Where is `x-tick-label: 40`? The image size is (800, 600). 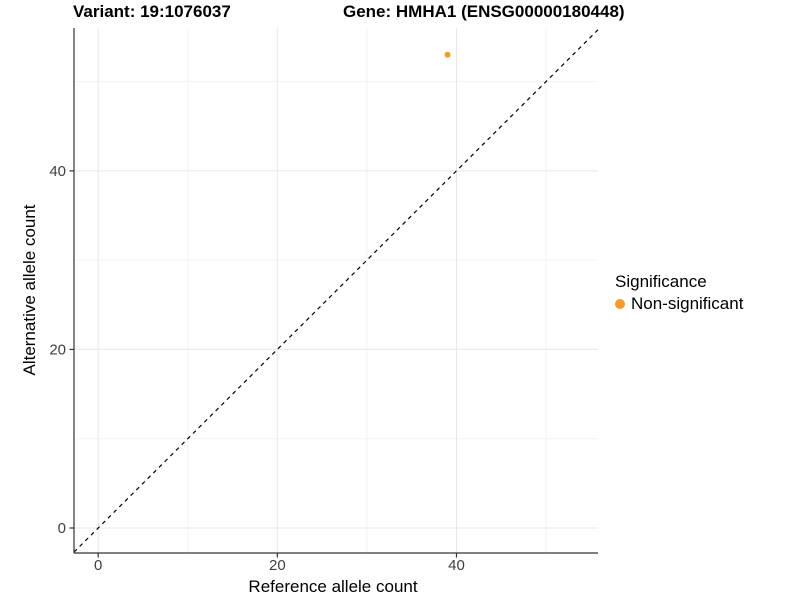
x-tick-label: 40 is located at coordinates (456, 565).